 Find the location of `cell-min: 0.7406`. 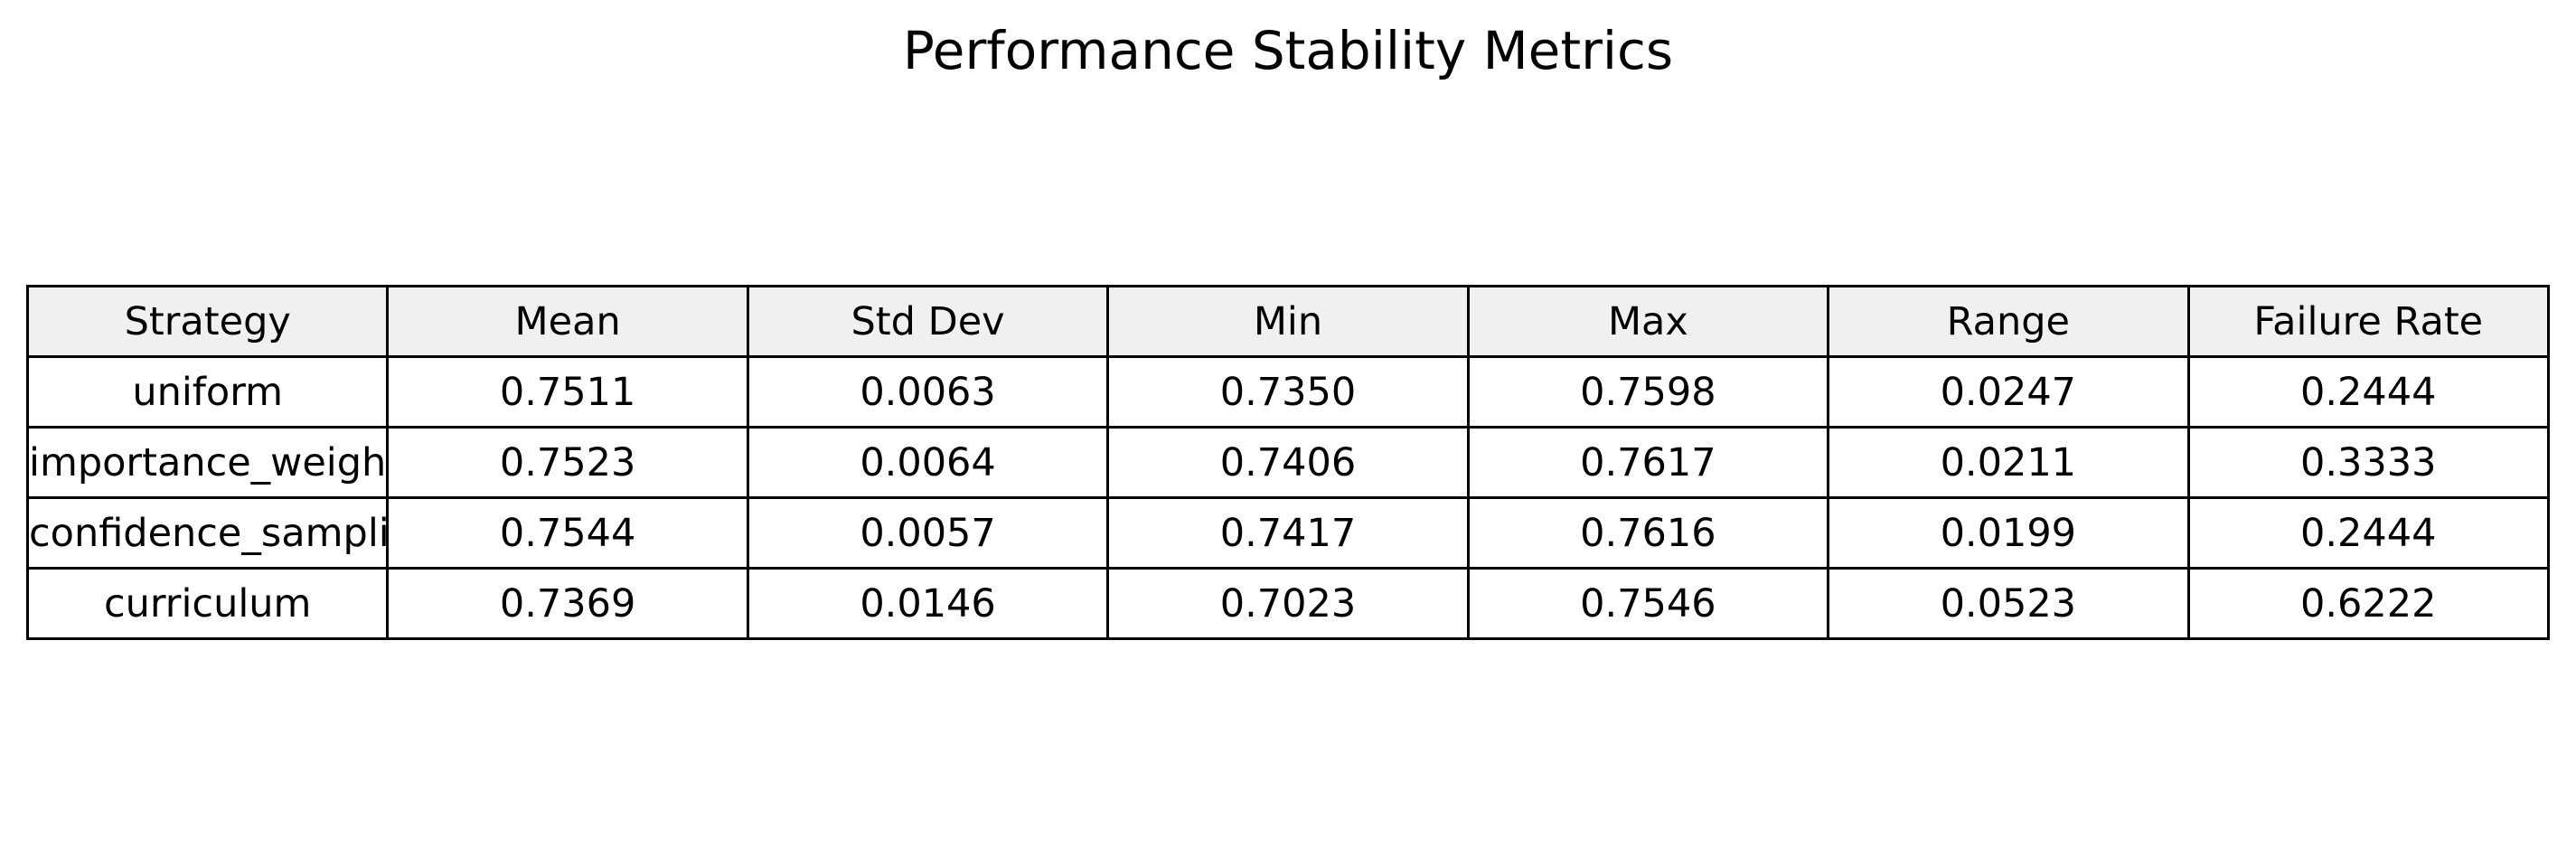

cell-min: 0.7406 is located at coordinates (1288, 462).